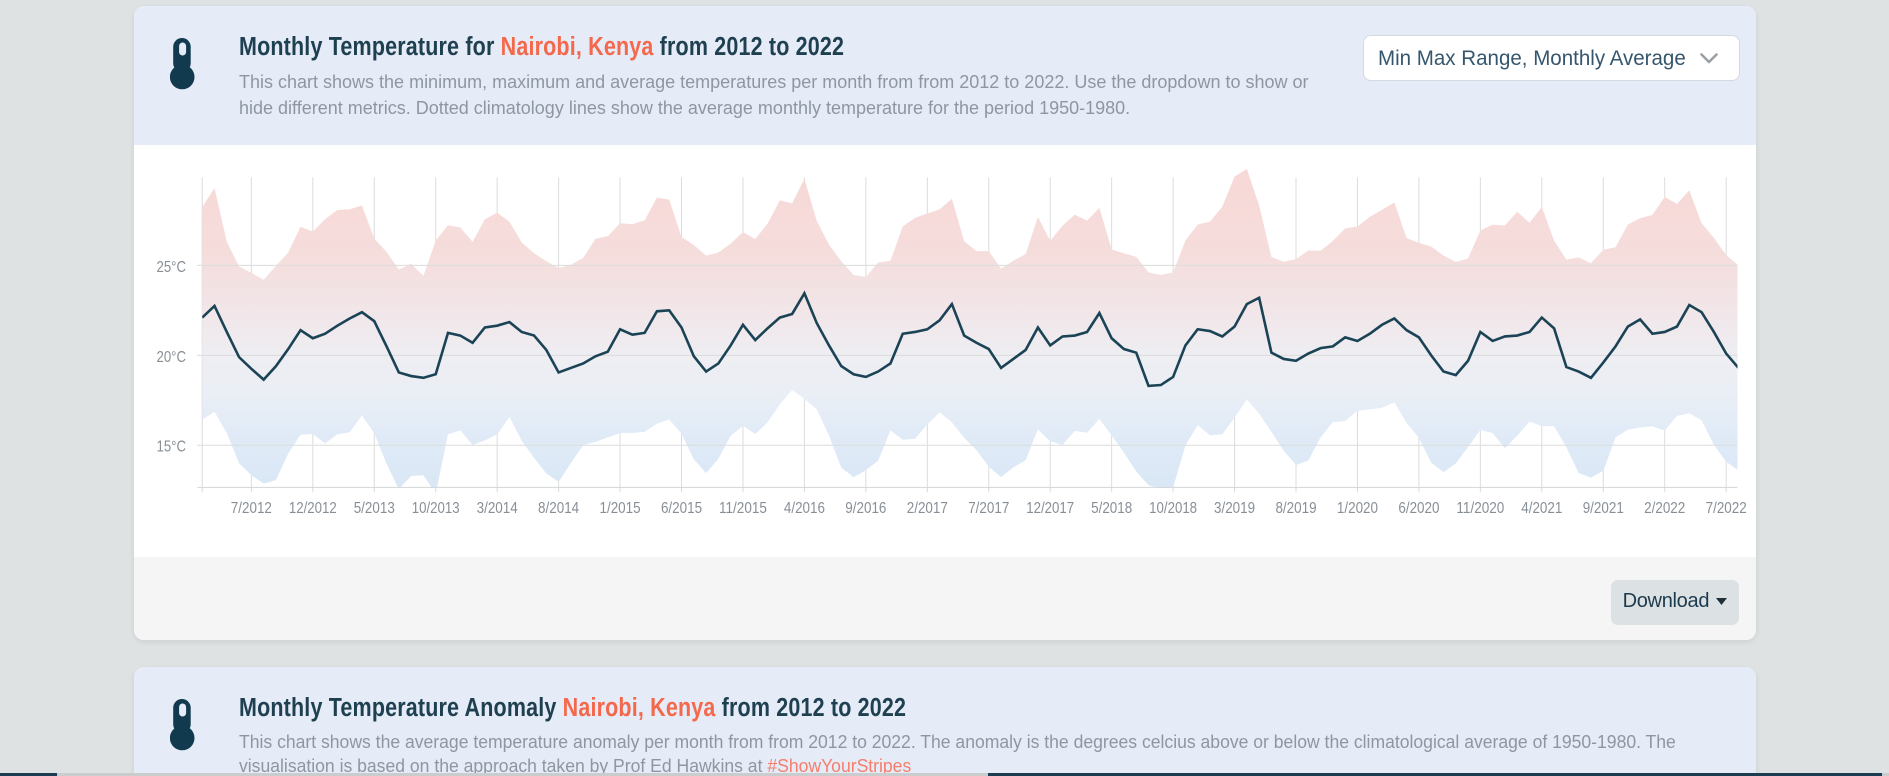 The image size is (1889, 776). Describe the element at coordinates (172, 357) in the screenshot. I see `svg-text: 20°C` at that location.